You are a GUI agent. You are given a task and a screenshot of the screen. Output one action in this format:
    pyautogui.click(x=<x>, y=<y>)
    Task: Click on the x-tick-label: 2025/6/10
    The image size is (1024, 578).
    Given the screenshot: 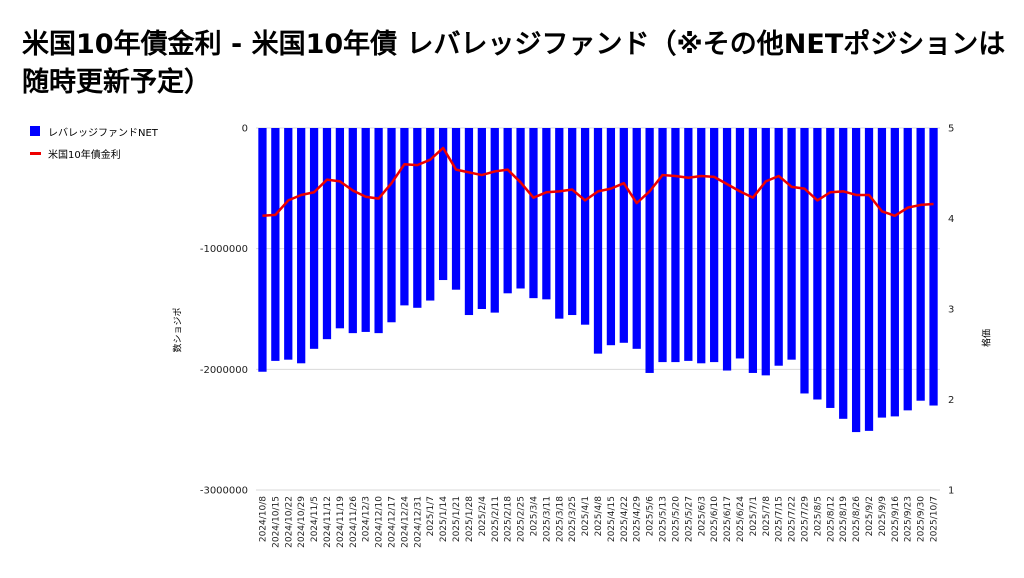 What is the action you would take?
    pyautogui.click(x=715, y=519)
    